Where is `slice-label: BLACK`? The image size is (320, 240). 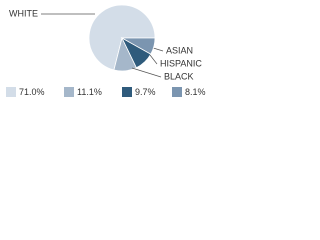 slice-label: BLACK is located at coordinates (179, 76).